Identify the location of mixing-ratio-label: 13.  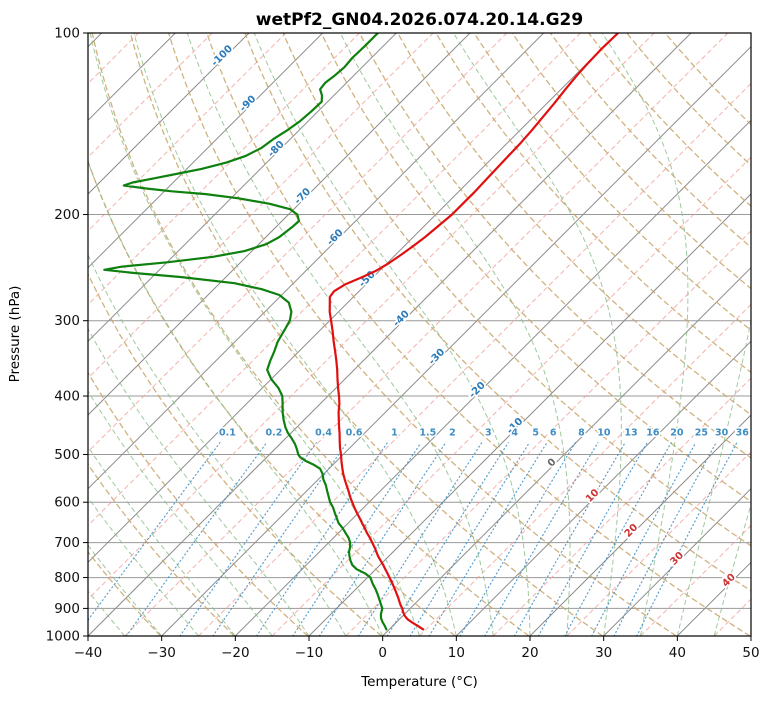
(630, 433).